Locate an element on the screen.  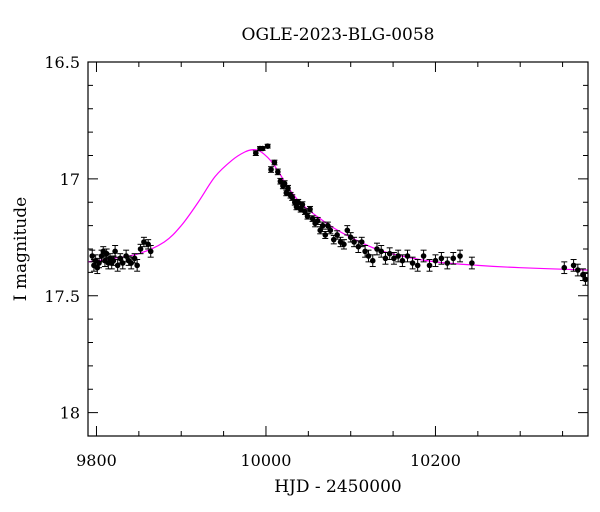
x-axis-title: HJD - 2450000 is located at coordinates (338, 487).